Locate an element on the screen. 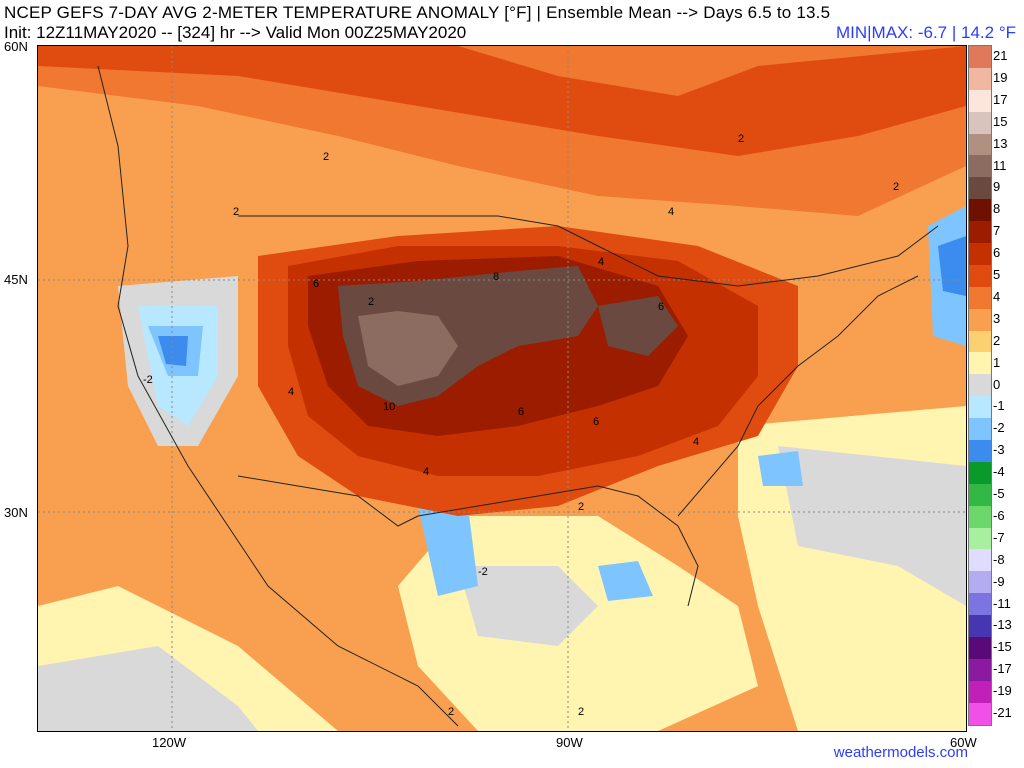  color-scale-label: -2 is located at coordinates (999, 428).